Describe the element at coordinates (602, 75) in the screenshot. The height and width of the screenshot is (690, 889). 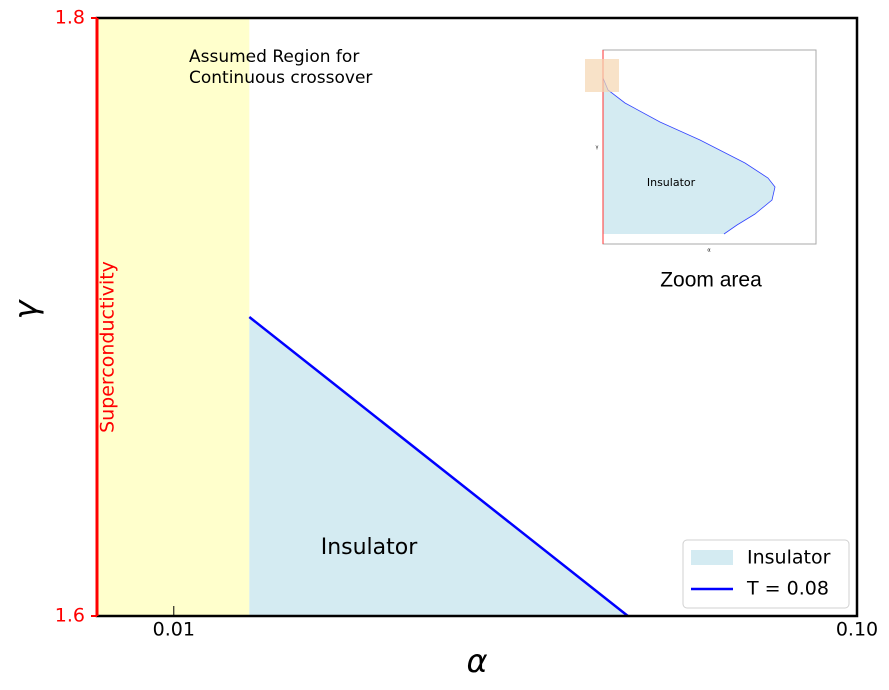
I see `inset-zoom-box` at that location.